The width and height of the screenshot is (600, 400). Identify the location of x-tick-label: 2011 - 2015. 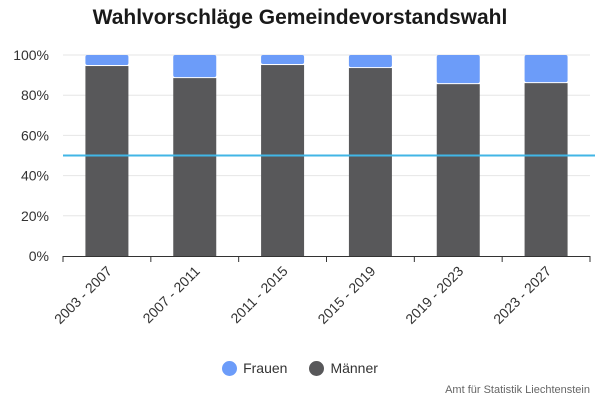
(259, 295).